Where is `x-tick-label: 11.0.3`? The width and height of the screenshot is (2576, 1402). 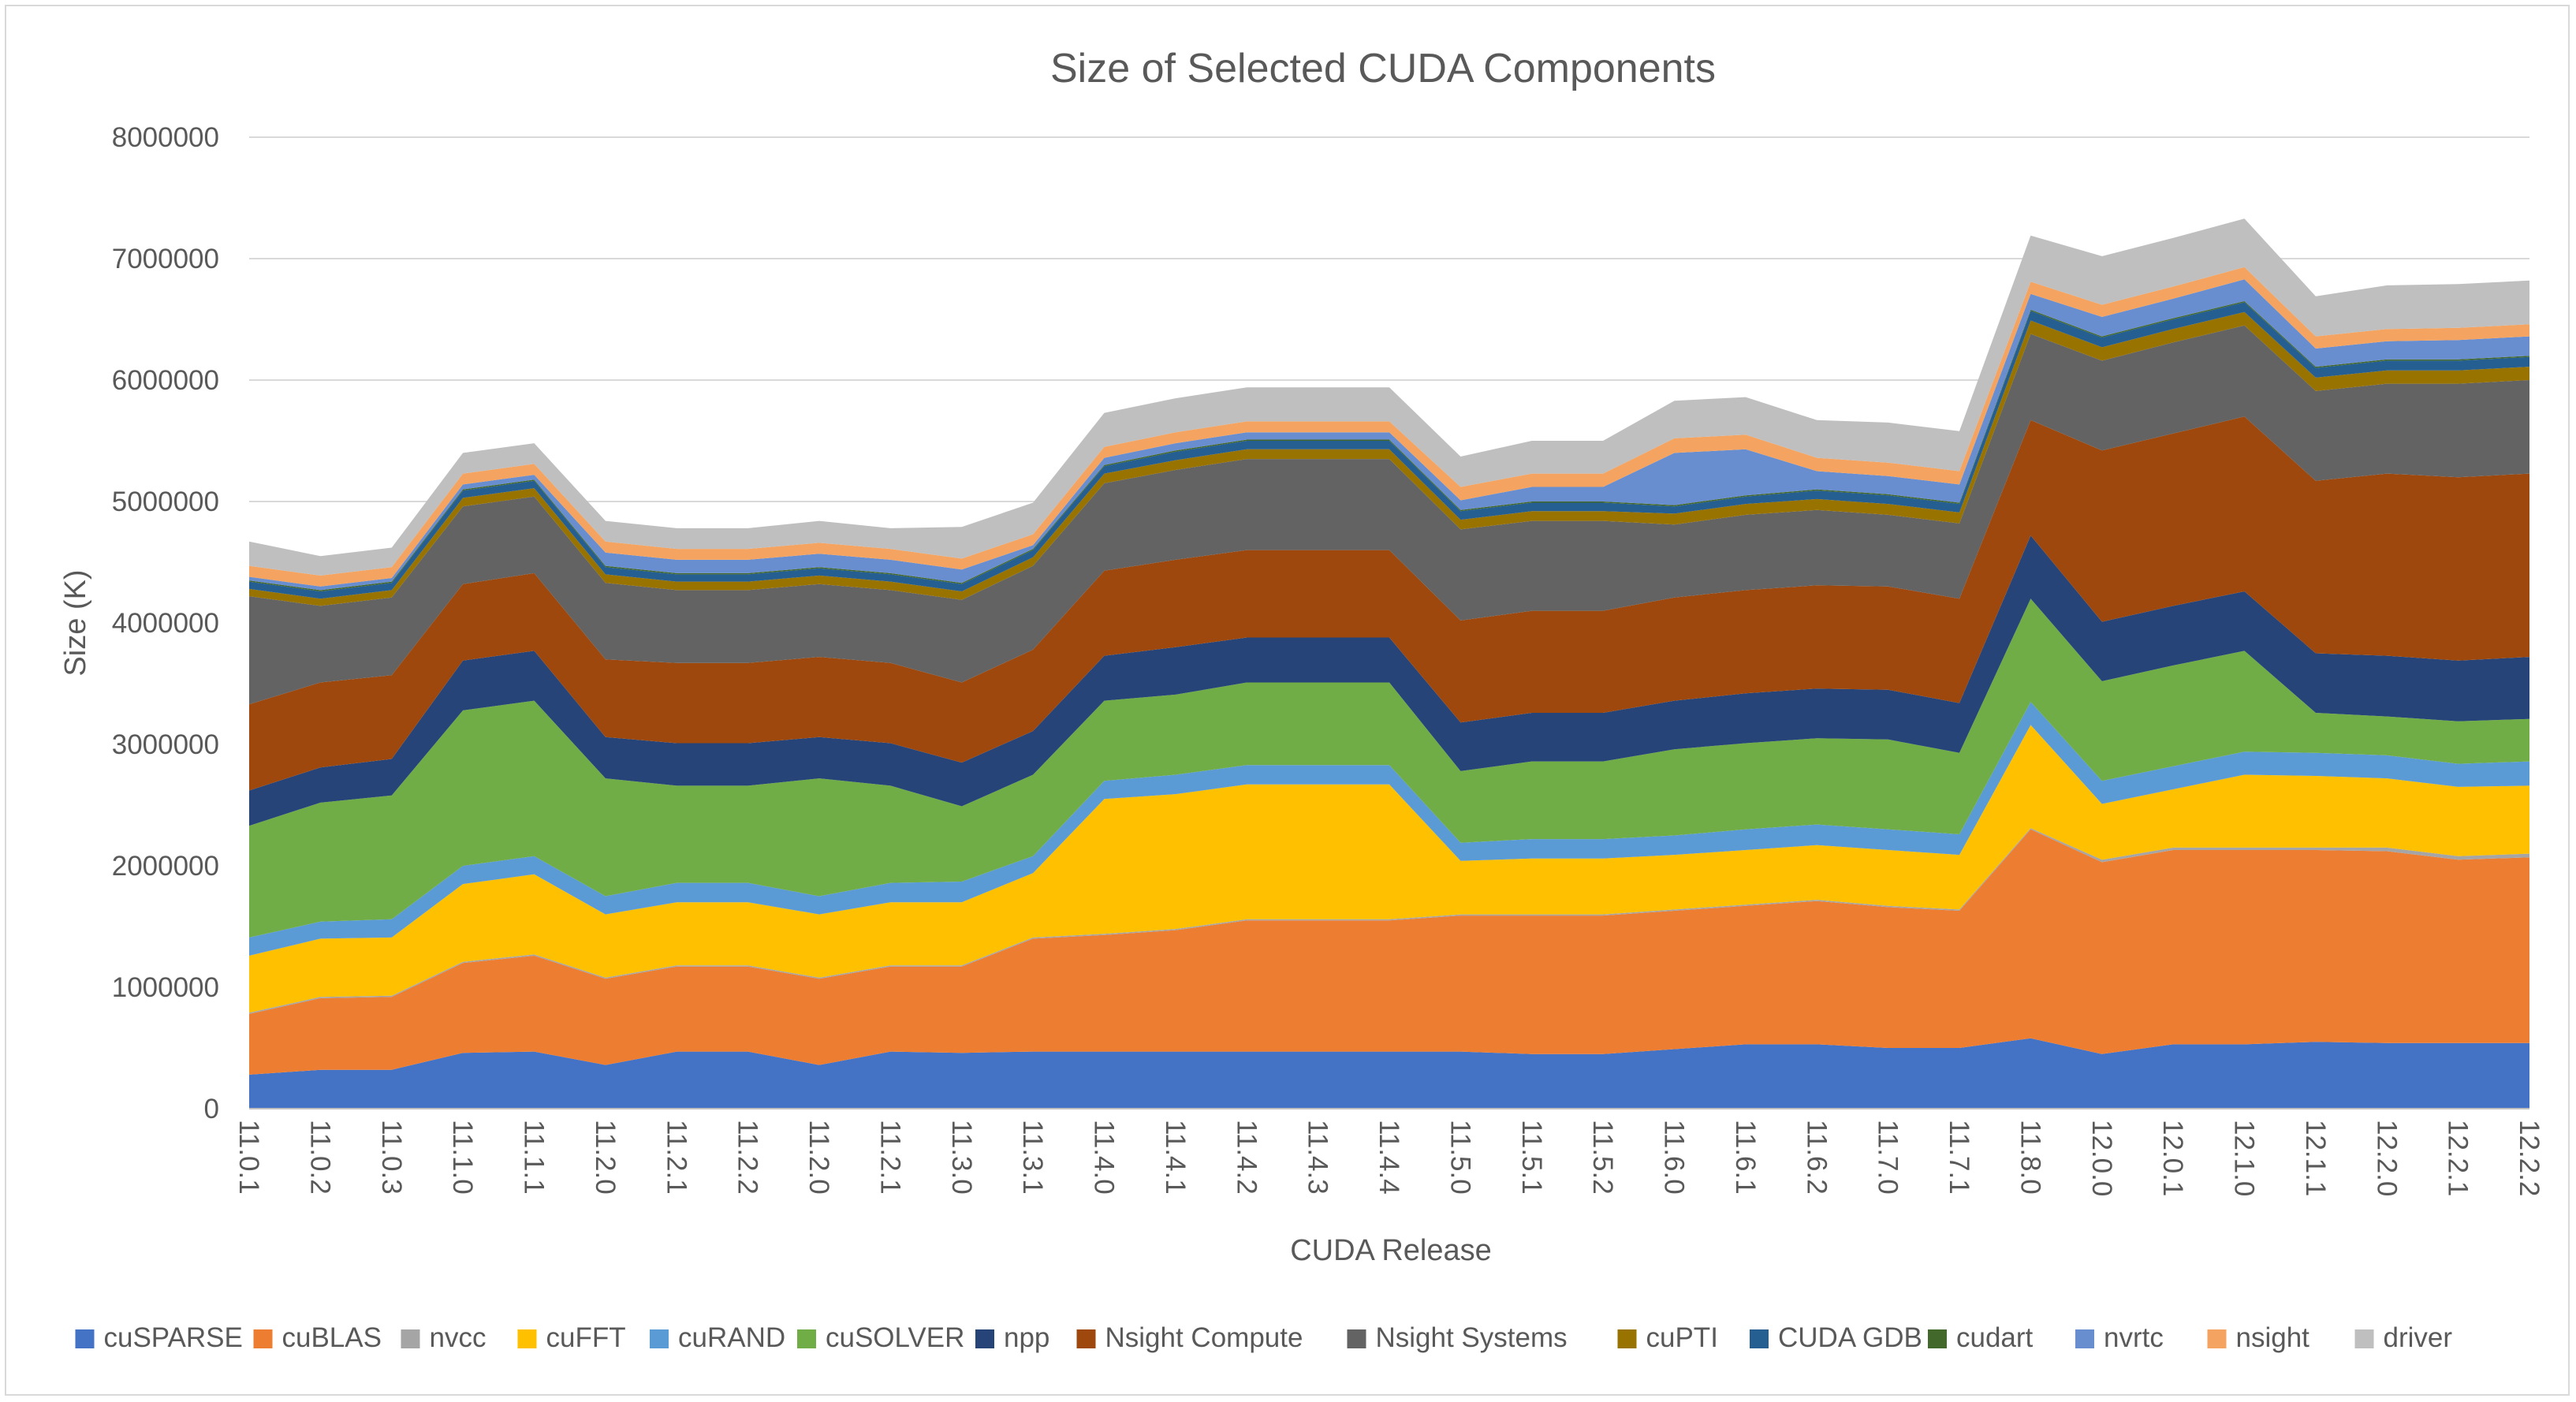
x-tick-label: 11.0.3 is located at coordinates (391, 1157).